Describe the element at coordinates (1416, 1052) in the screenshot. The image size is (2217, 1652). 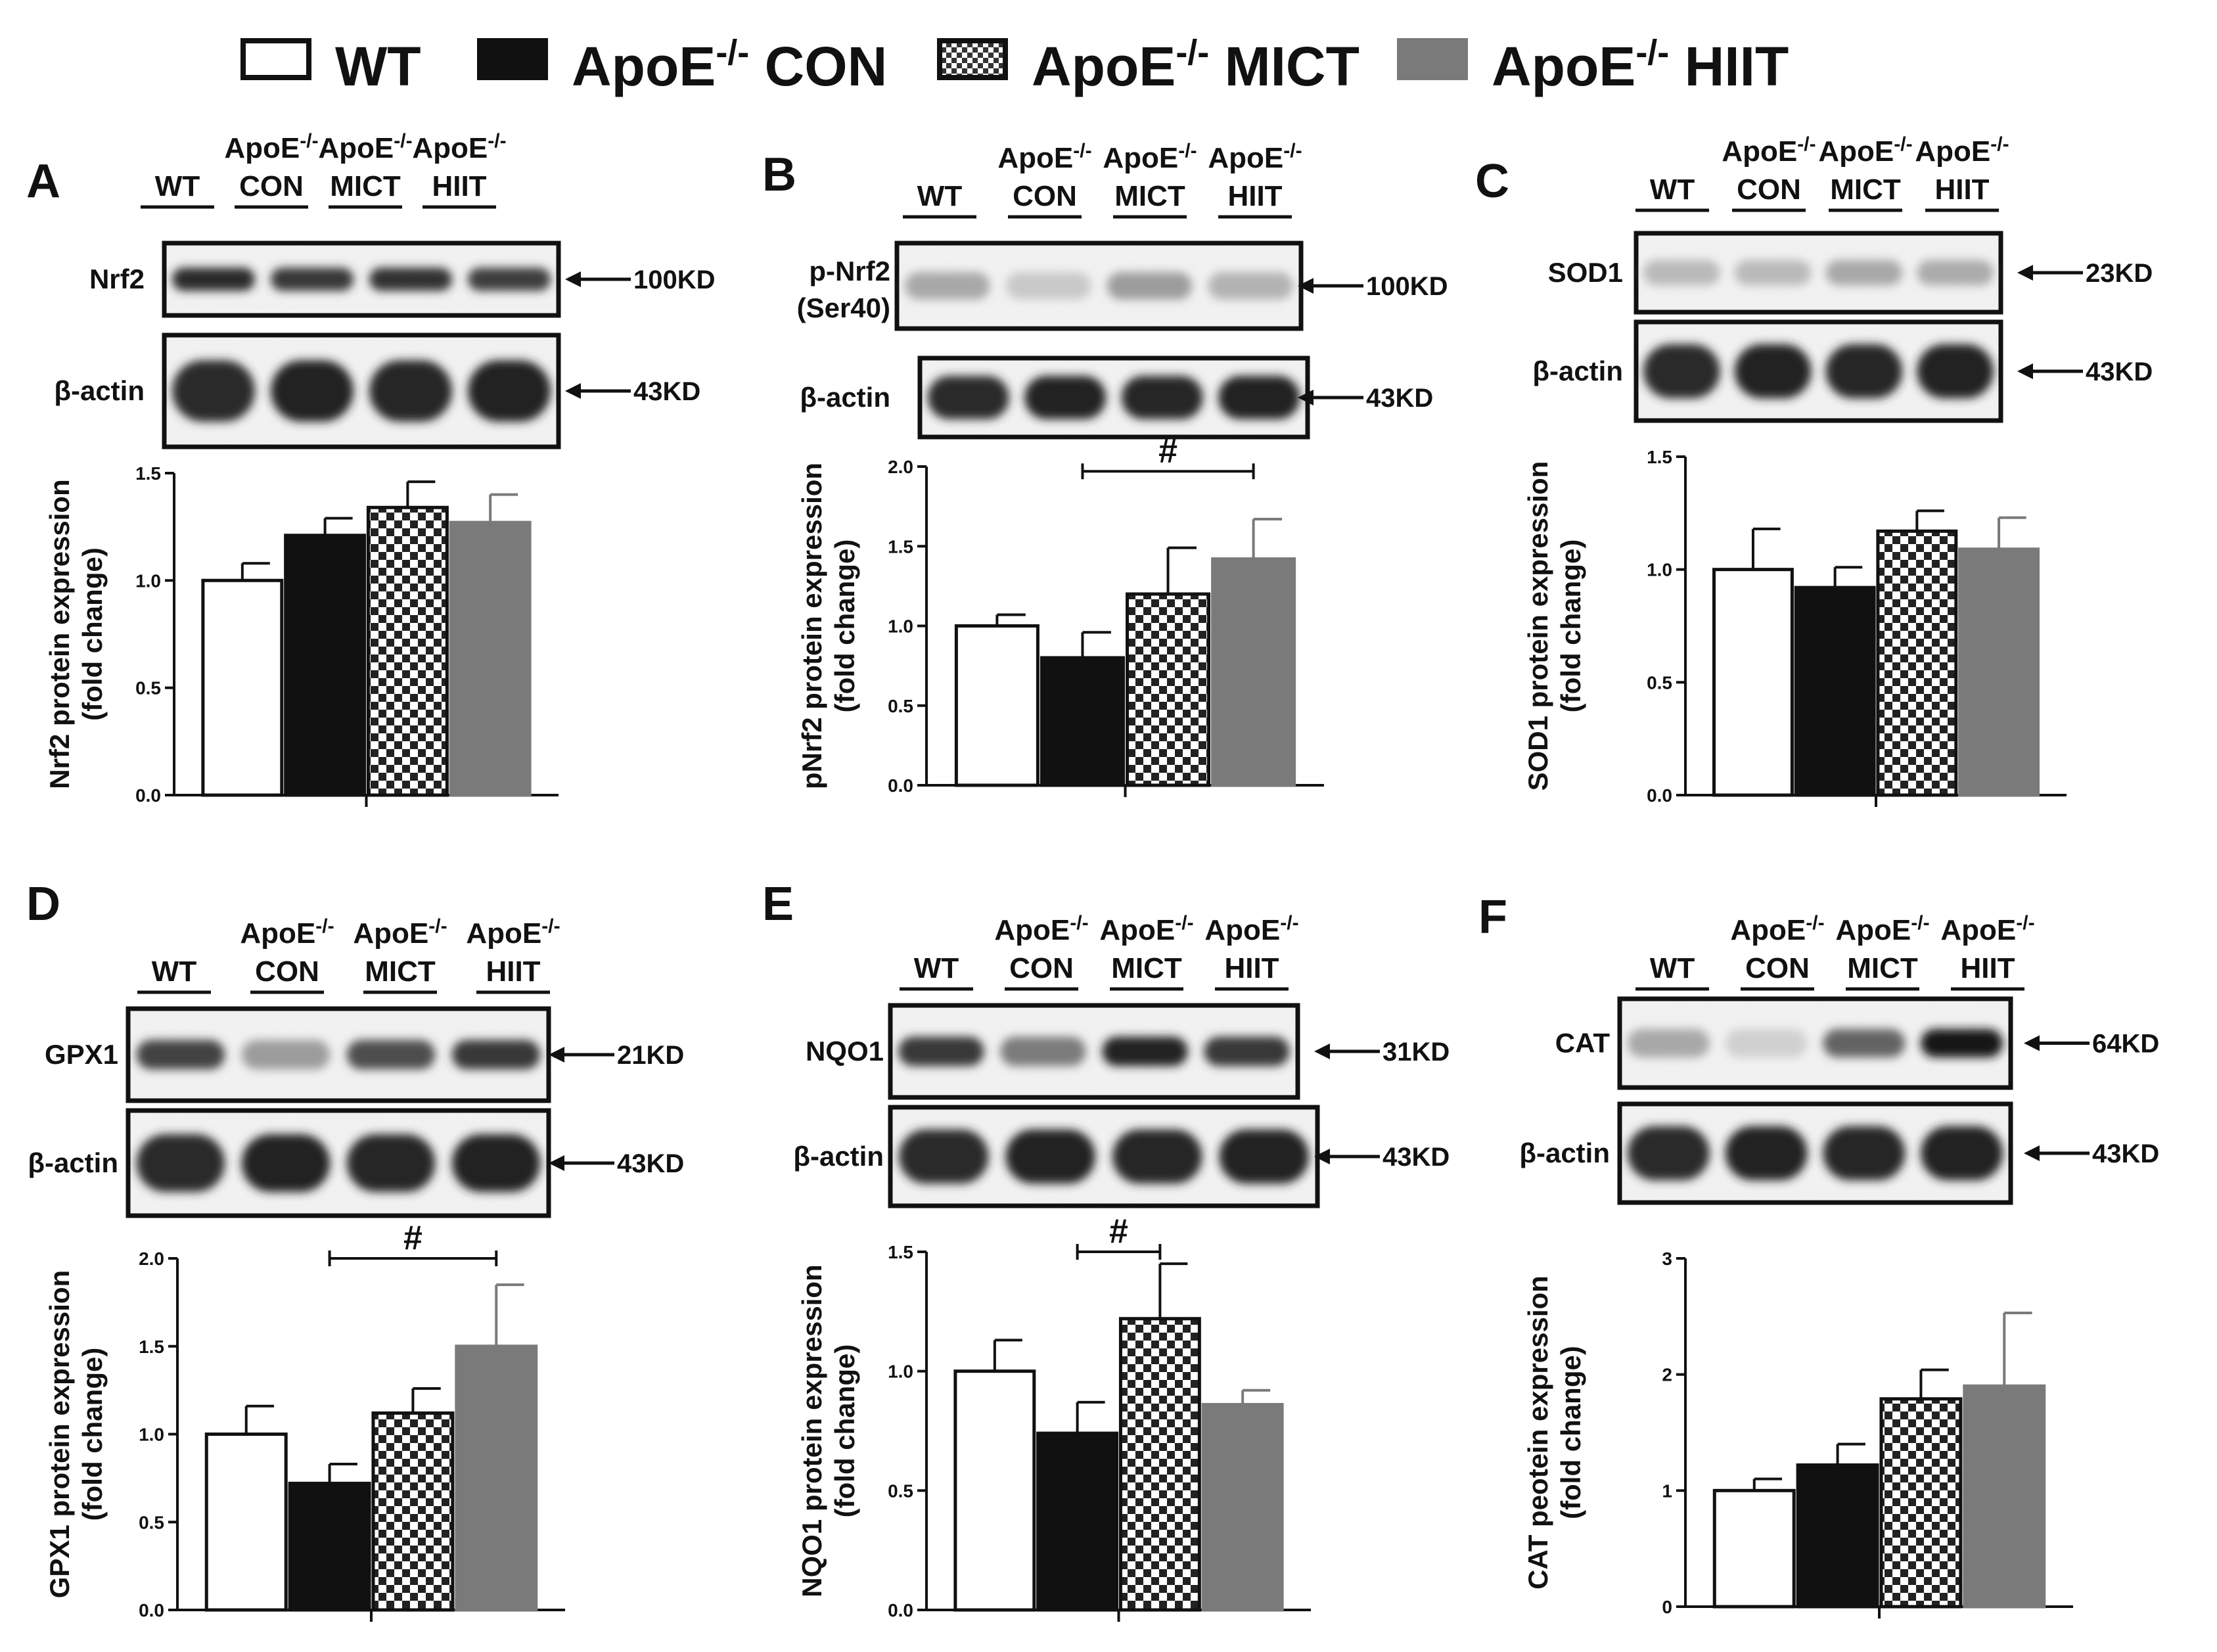
I see `blot-target-kd: 31KD` at that location.